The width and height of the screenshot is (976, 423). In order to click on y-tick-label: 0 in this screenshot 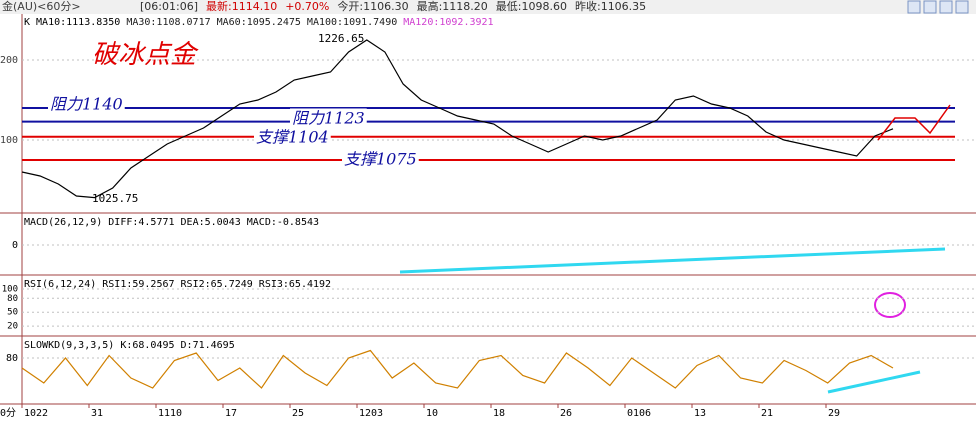, I will do `click(15, 245)`.